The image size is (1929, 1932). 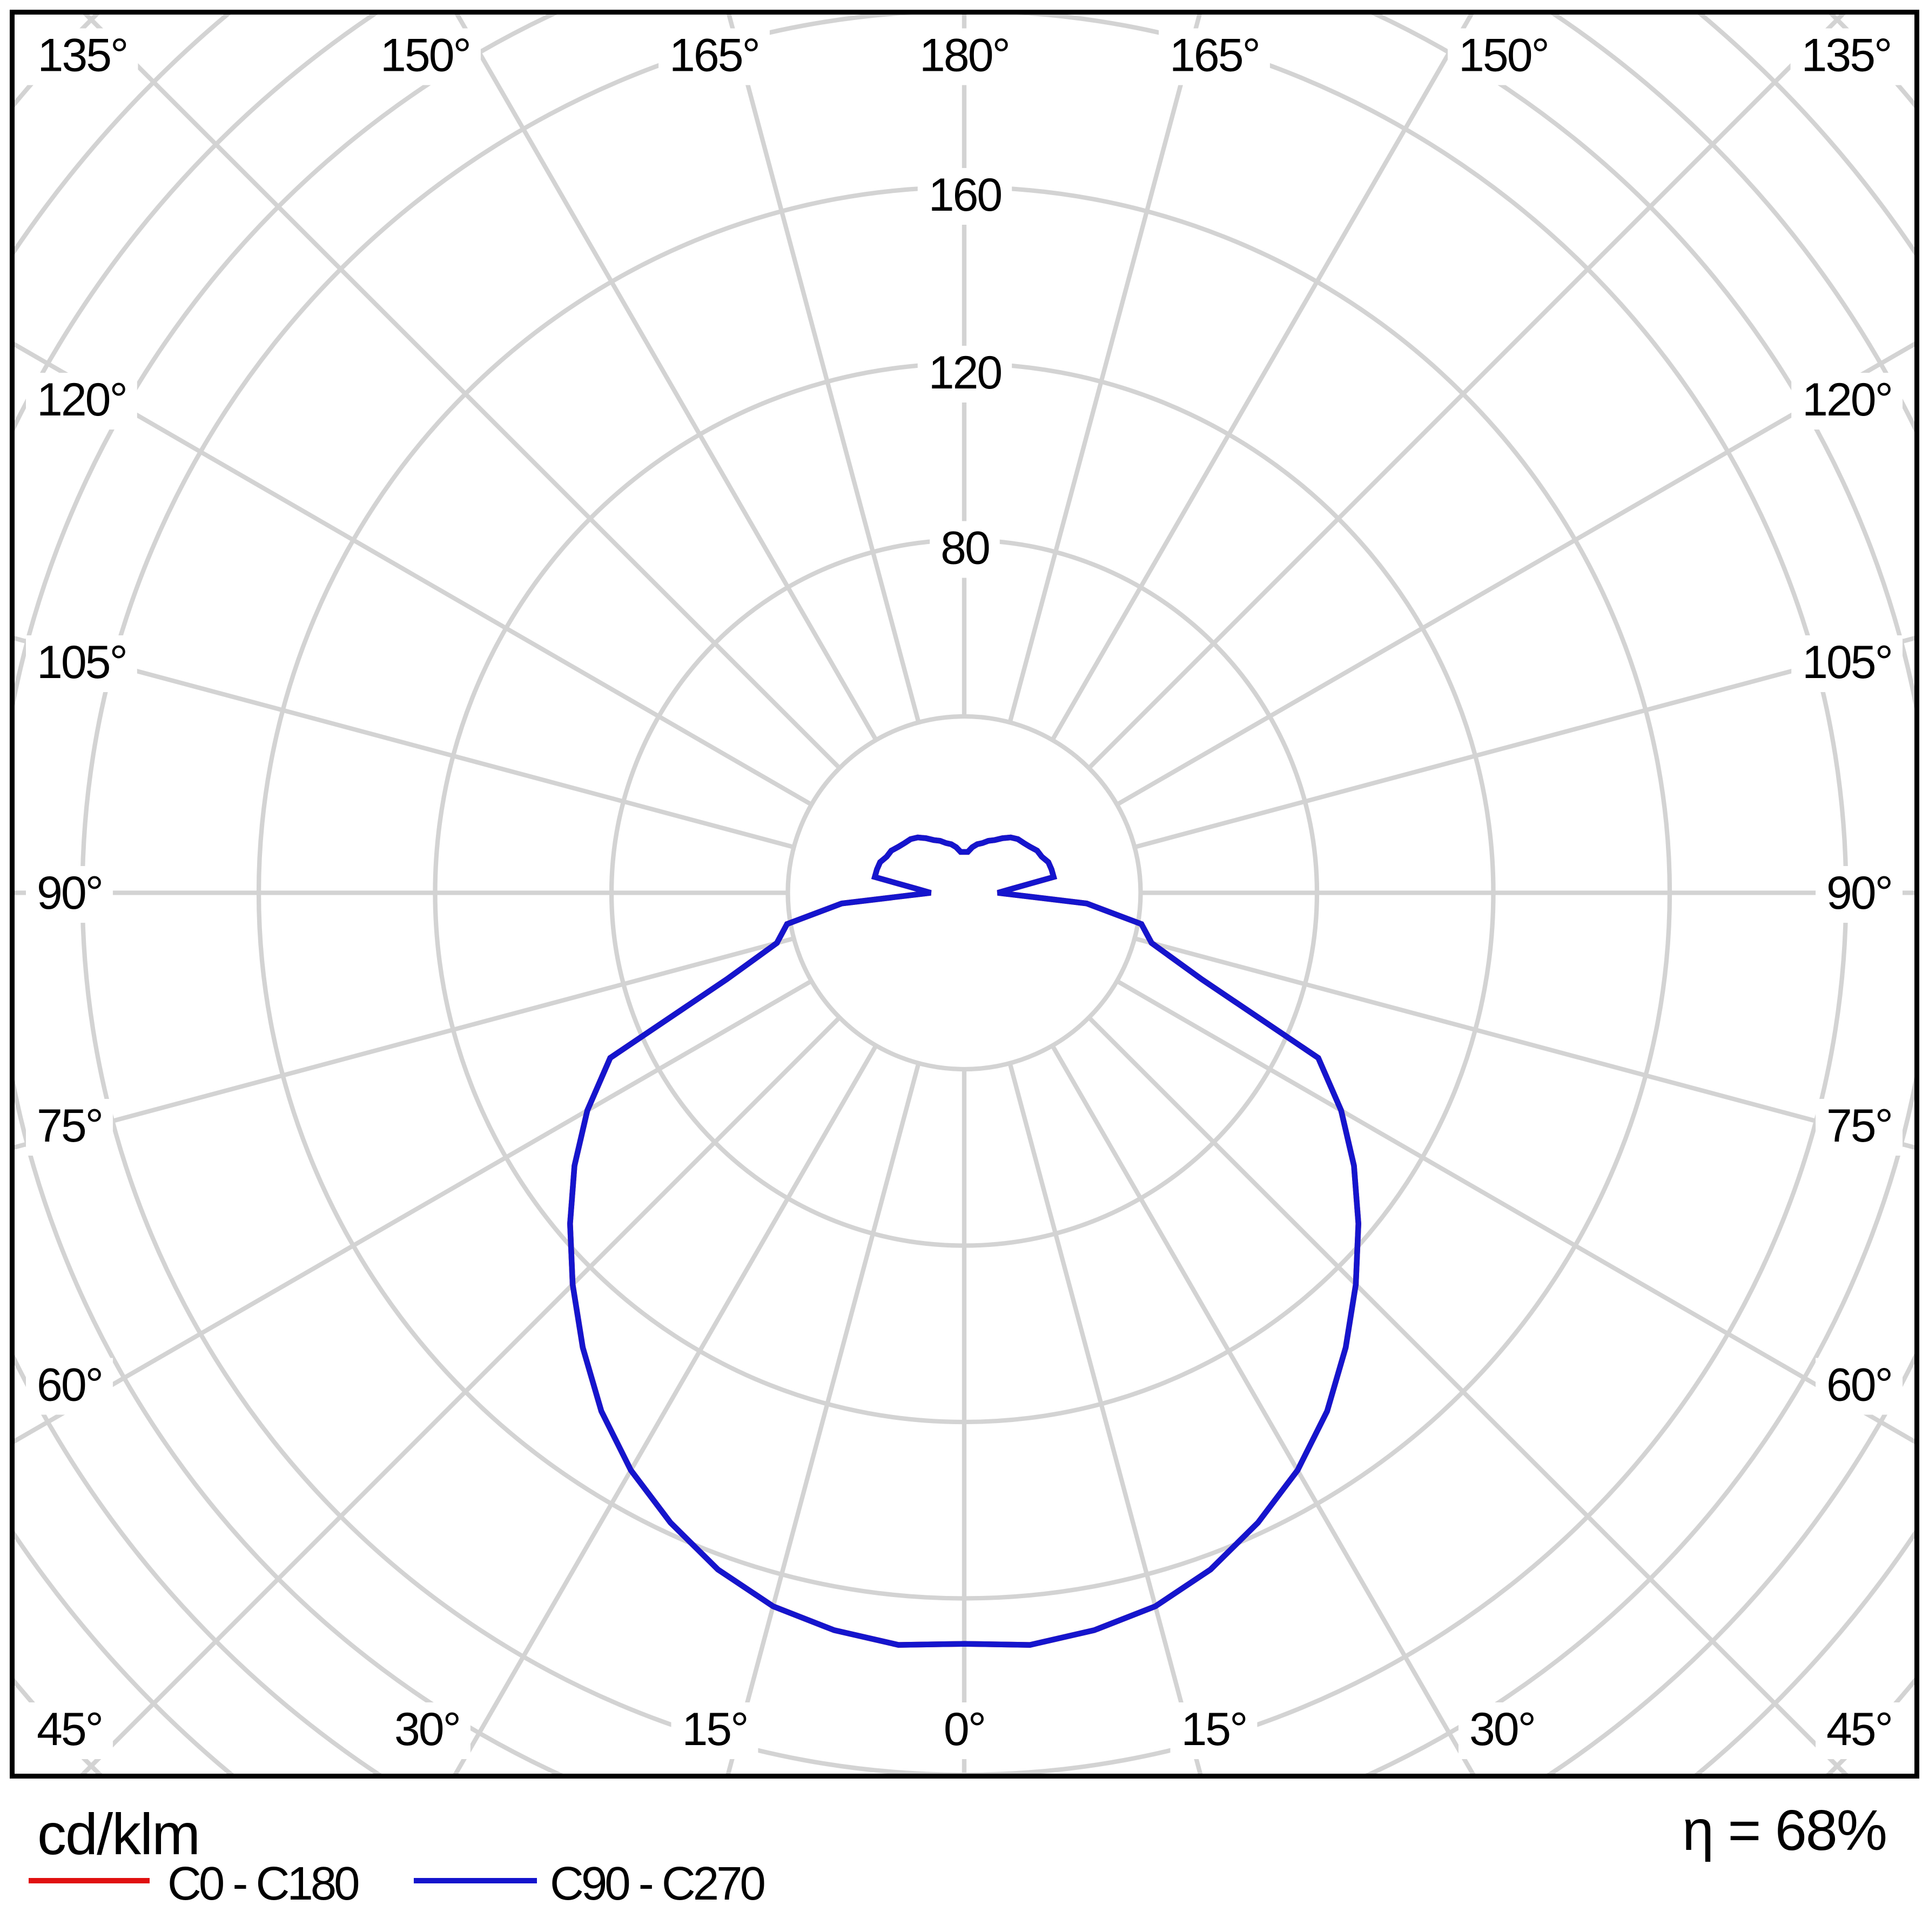 I want to click on svg-text: C0 - C180, so click(x=263, y=1884).